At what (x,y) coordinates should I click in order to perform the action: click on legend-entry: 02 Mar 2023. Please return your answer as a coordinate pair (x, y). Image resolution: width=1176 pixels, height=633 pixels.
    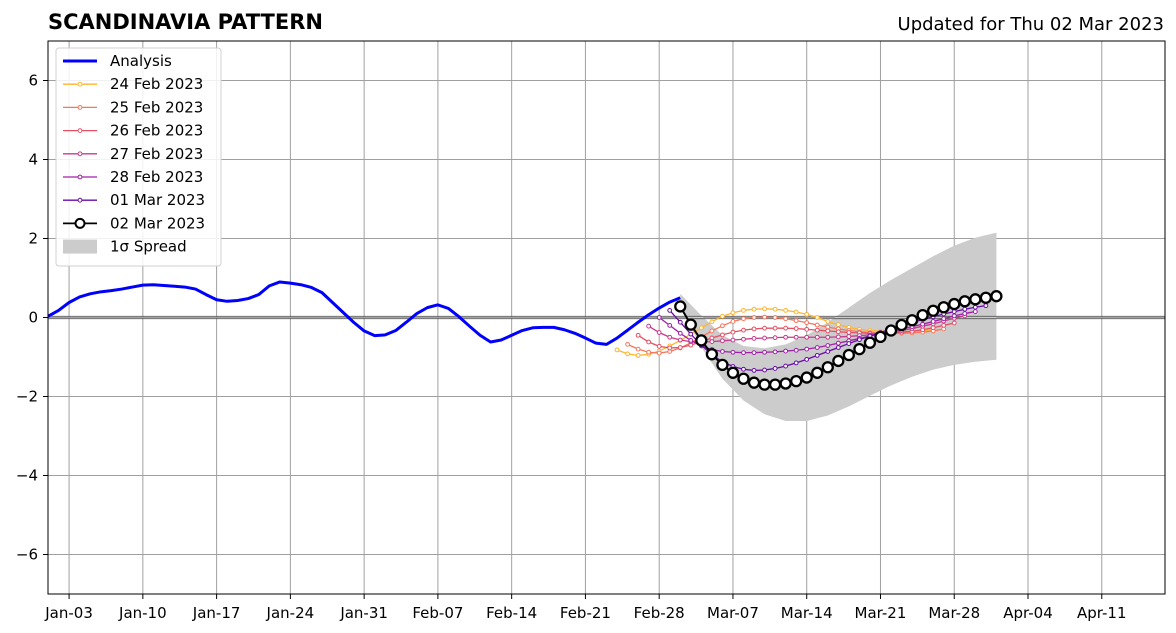
    Looking at the image, I should click on (134, 223).